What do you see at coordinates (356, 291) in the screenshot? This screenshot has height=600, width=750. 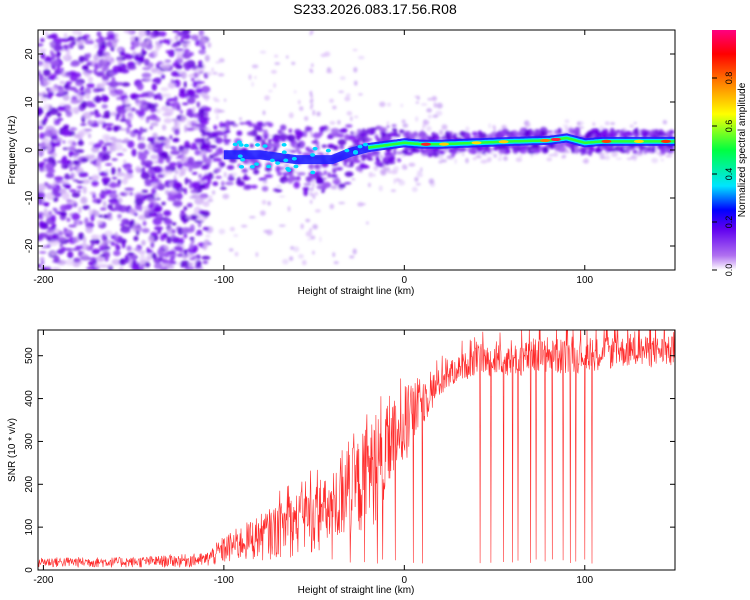 I see `top-x-axis-label: Height of straight line (km)` at bounding box center [356, 291].